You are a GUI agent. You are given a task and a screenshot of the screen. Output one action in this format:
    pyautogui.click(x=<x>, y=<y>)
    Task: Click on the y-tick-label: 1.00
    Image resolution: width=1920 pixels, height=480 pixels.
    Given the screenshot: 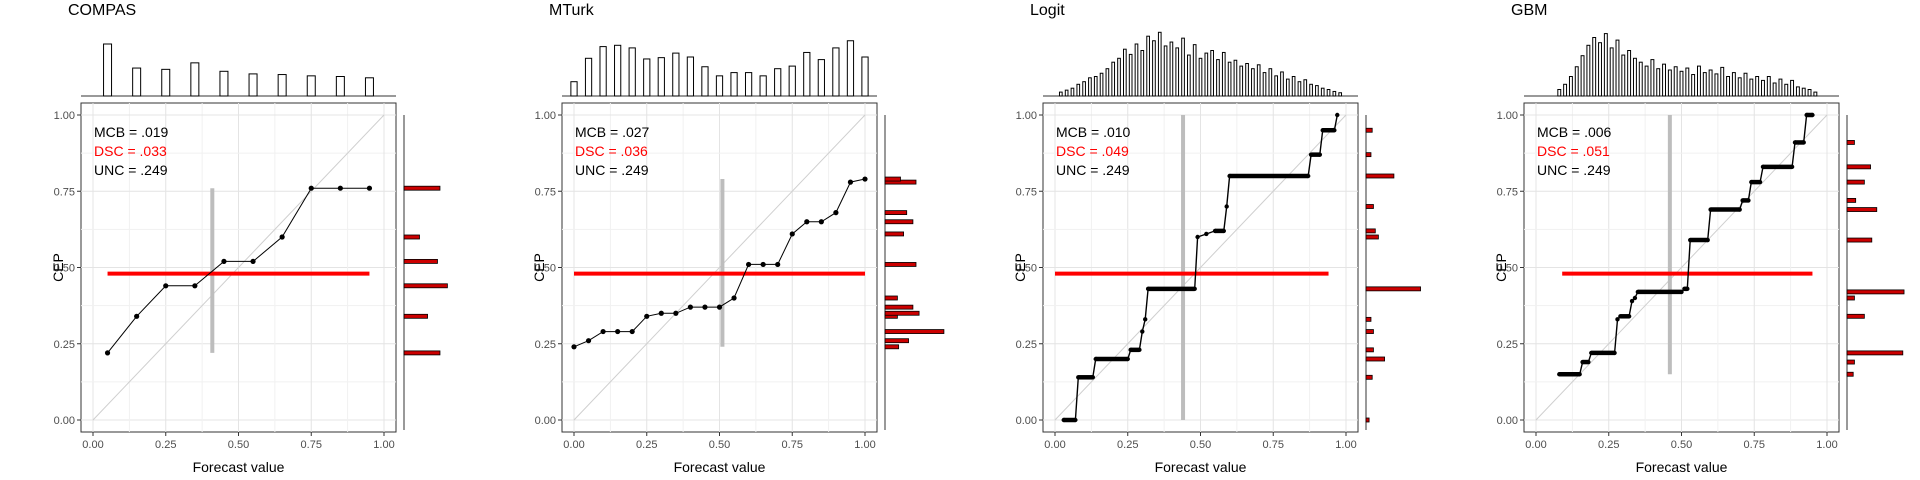 What is the action you would take?
    pyautogui.click(x=545, y=116)
    